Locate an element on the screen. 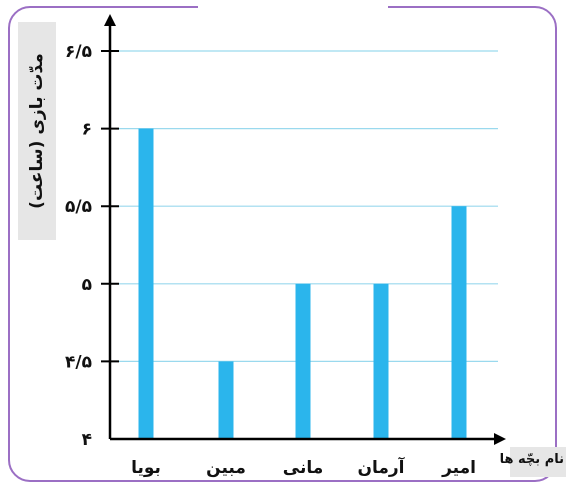  y-tick-label: ۶/۵ is located at coordinates (78, 52).